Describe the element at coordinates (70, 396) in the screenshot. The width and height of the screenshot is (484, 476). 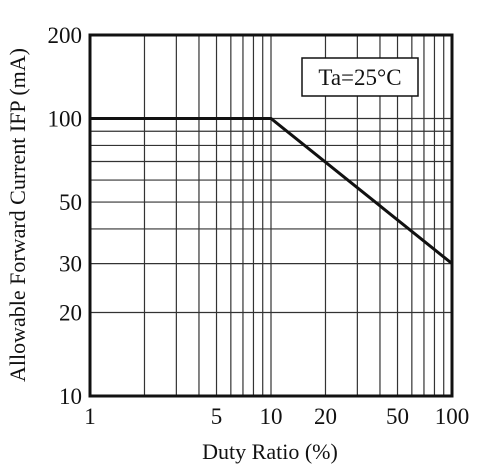
I see `y-tick-label: 10` at that location.